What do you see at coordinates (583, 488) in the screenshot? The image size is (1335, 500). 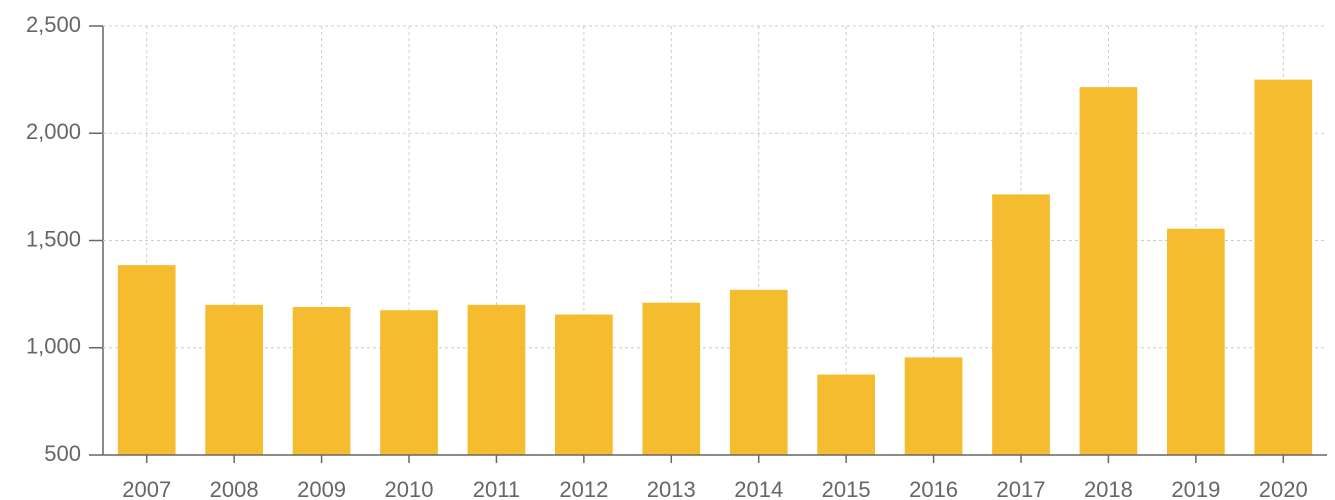 I see `x-tick-label: 2012` at bounding box center [583, 488].